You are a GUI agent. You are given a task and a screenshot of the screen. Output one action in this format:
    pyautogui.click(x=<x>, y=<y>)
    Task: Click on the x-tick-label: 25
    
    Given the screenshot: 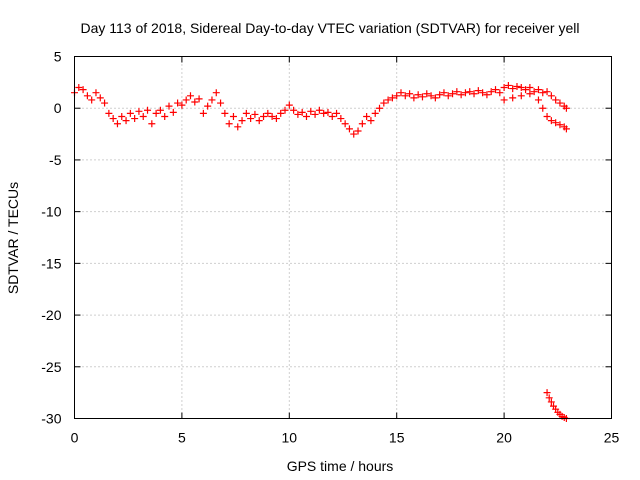 What is the action you would take?
    pyautogui.click(x=612, y=438)
    